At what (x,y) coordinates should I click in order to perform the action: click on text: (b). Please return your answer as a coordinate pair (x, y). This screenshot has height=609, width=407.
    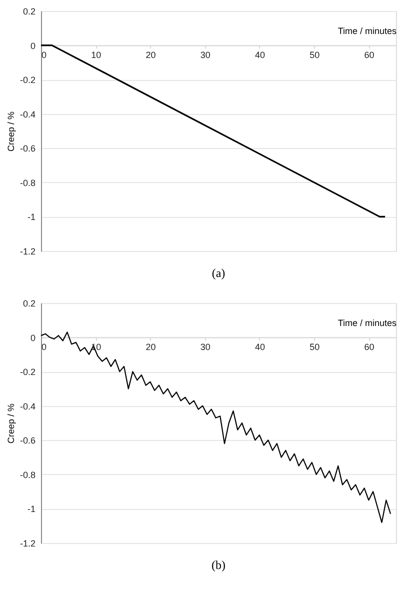
    Looking at the image, I should click on (219, 565).